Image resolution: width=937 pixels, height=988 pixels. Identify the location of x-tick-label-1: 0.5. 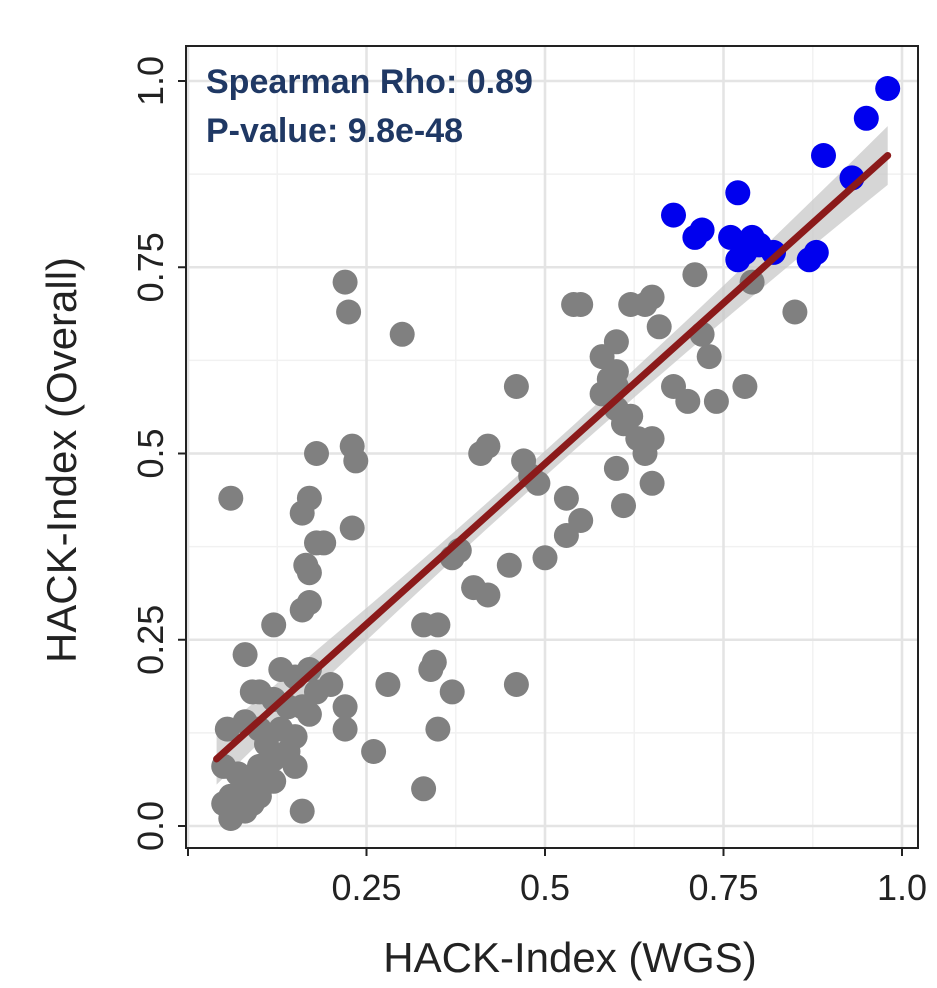
(545, 887).